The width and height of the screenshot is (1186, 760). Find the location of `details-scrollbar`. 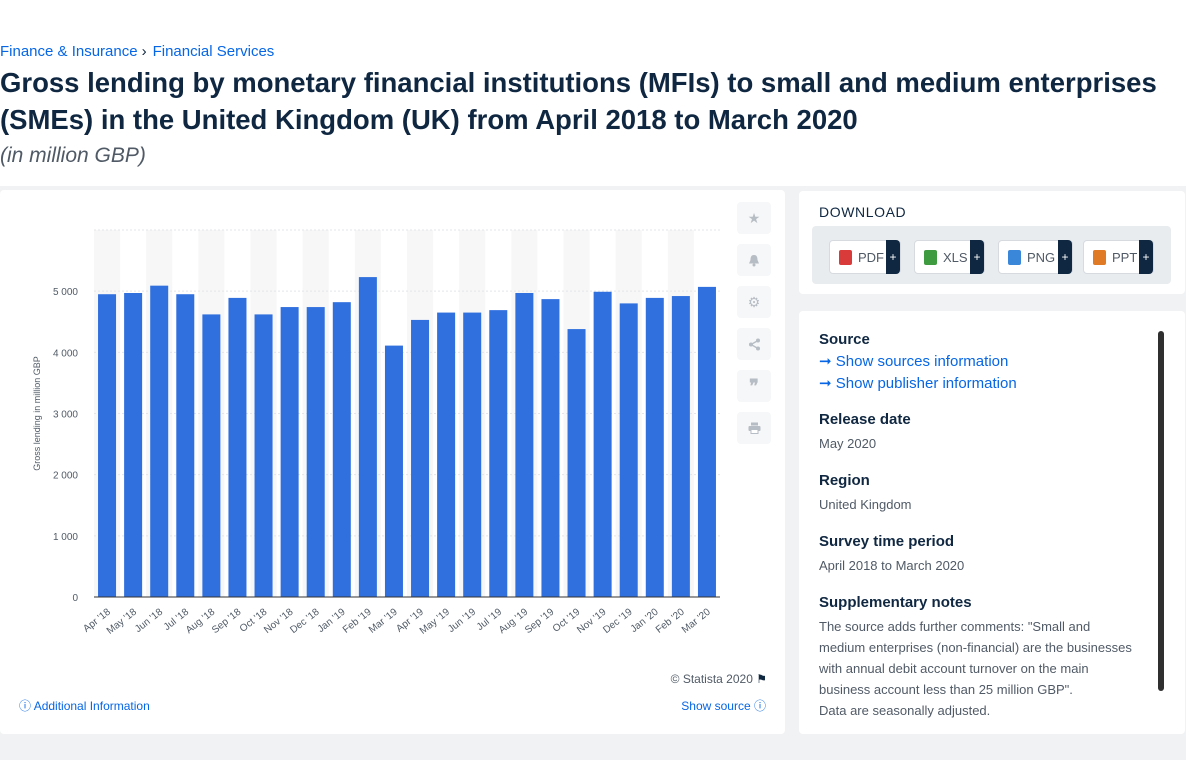

details-scrollbar is located at coordinates (1161, 511).